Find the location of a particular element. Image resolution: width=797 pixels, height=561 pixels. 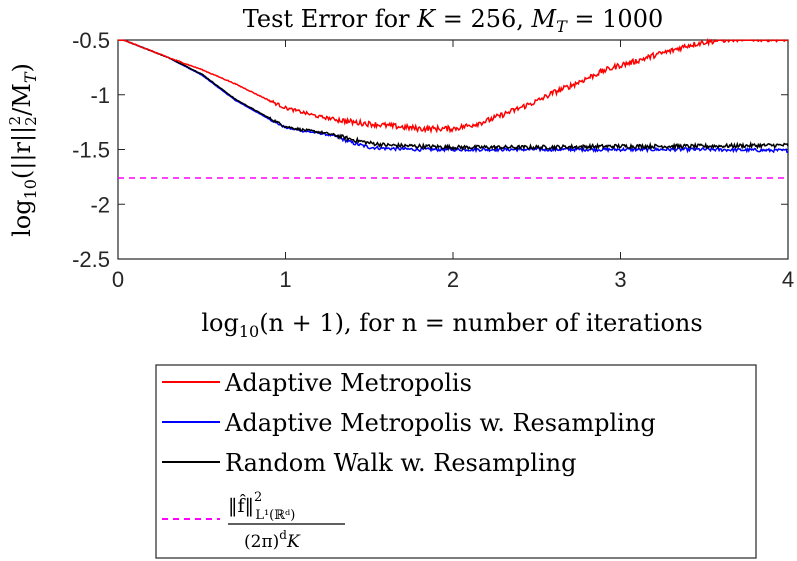

title-k-label: K is located at coordinates (426, 19).